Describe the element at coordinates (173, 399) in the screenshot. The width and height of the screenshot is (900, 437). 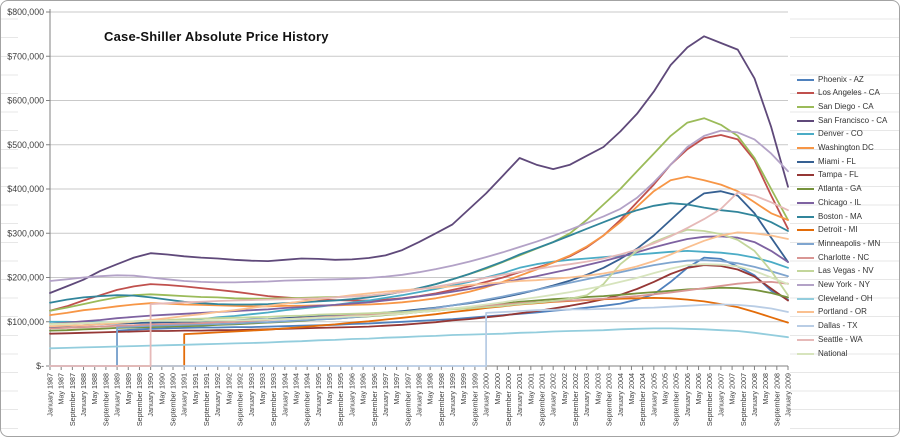
I see `x-axis-label: September 1990` at that location.